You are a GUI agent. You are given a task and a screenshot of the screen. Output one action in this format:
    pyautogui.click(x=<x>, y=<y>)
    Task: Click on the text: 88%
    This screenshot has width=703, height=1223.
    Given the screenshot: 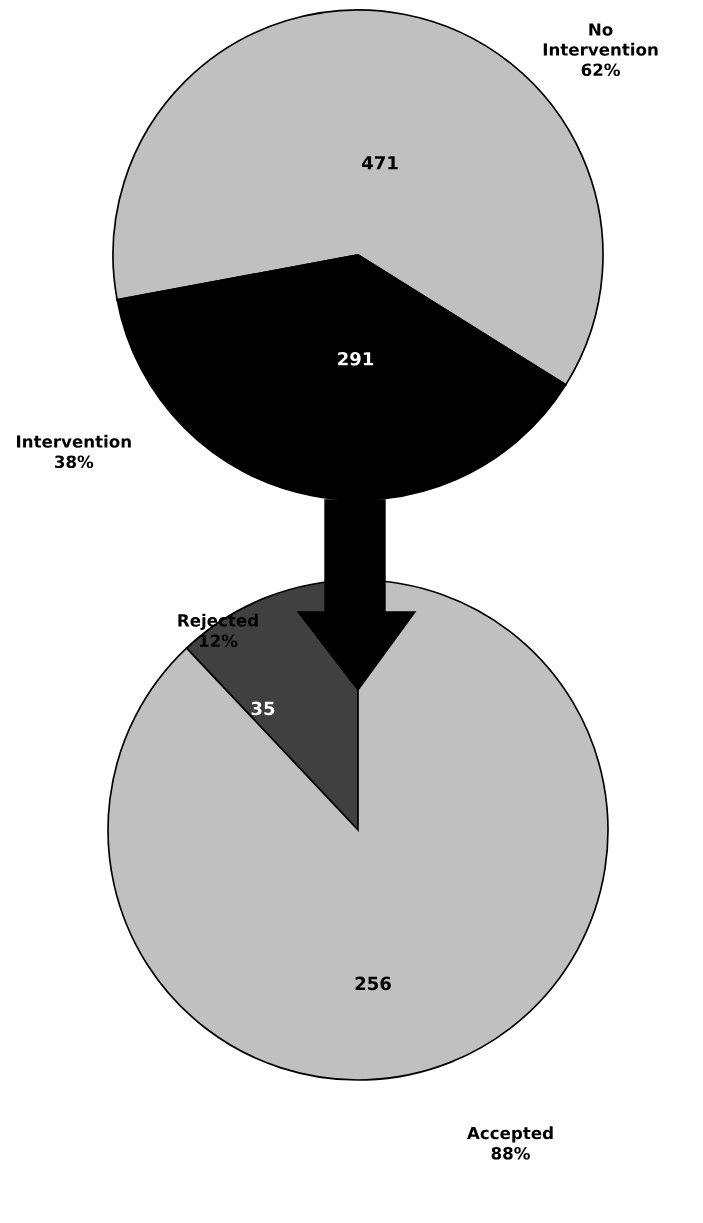 What is the action you would take?
    pyautogui.click(x=510, y=1153)
    